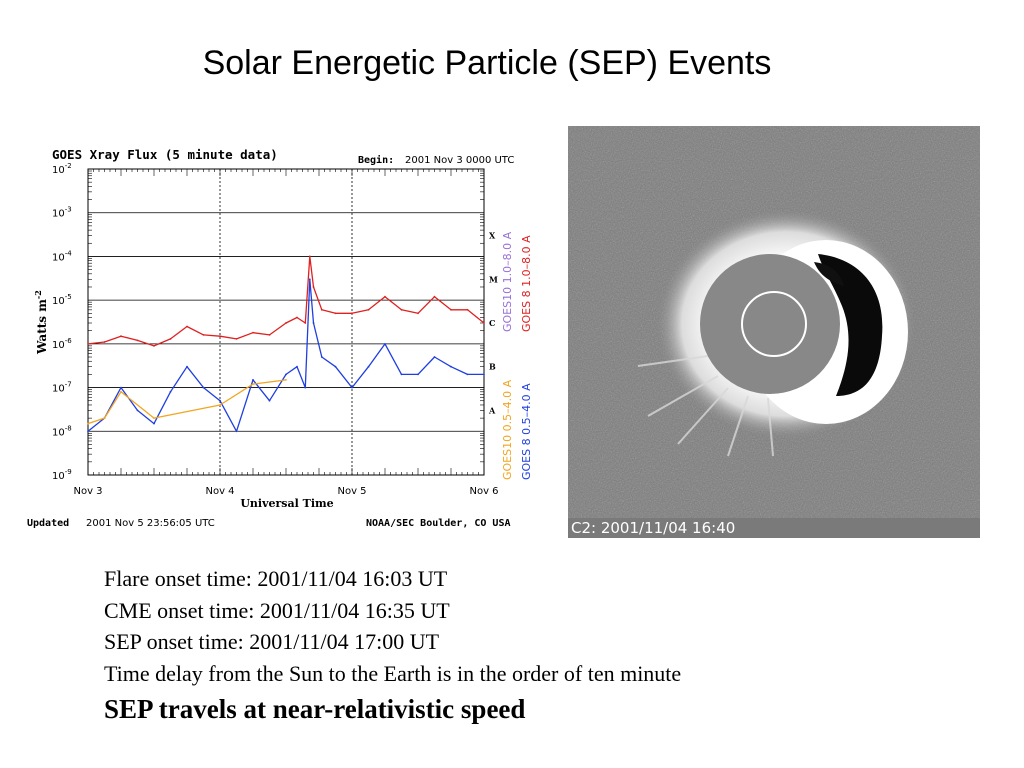 The image size is (1024, 768). What do you see at coordinates (150, 523) in the screenshot?
I see `updated-value: 2001 Nov 5 23:56:05 UTC` at bounding box center [150, 523].